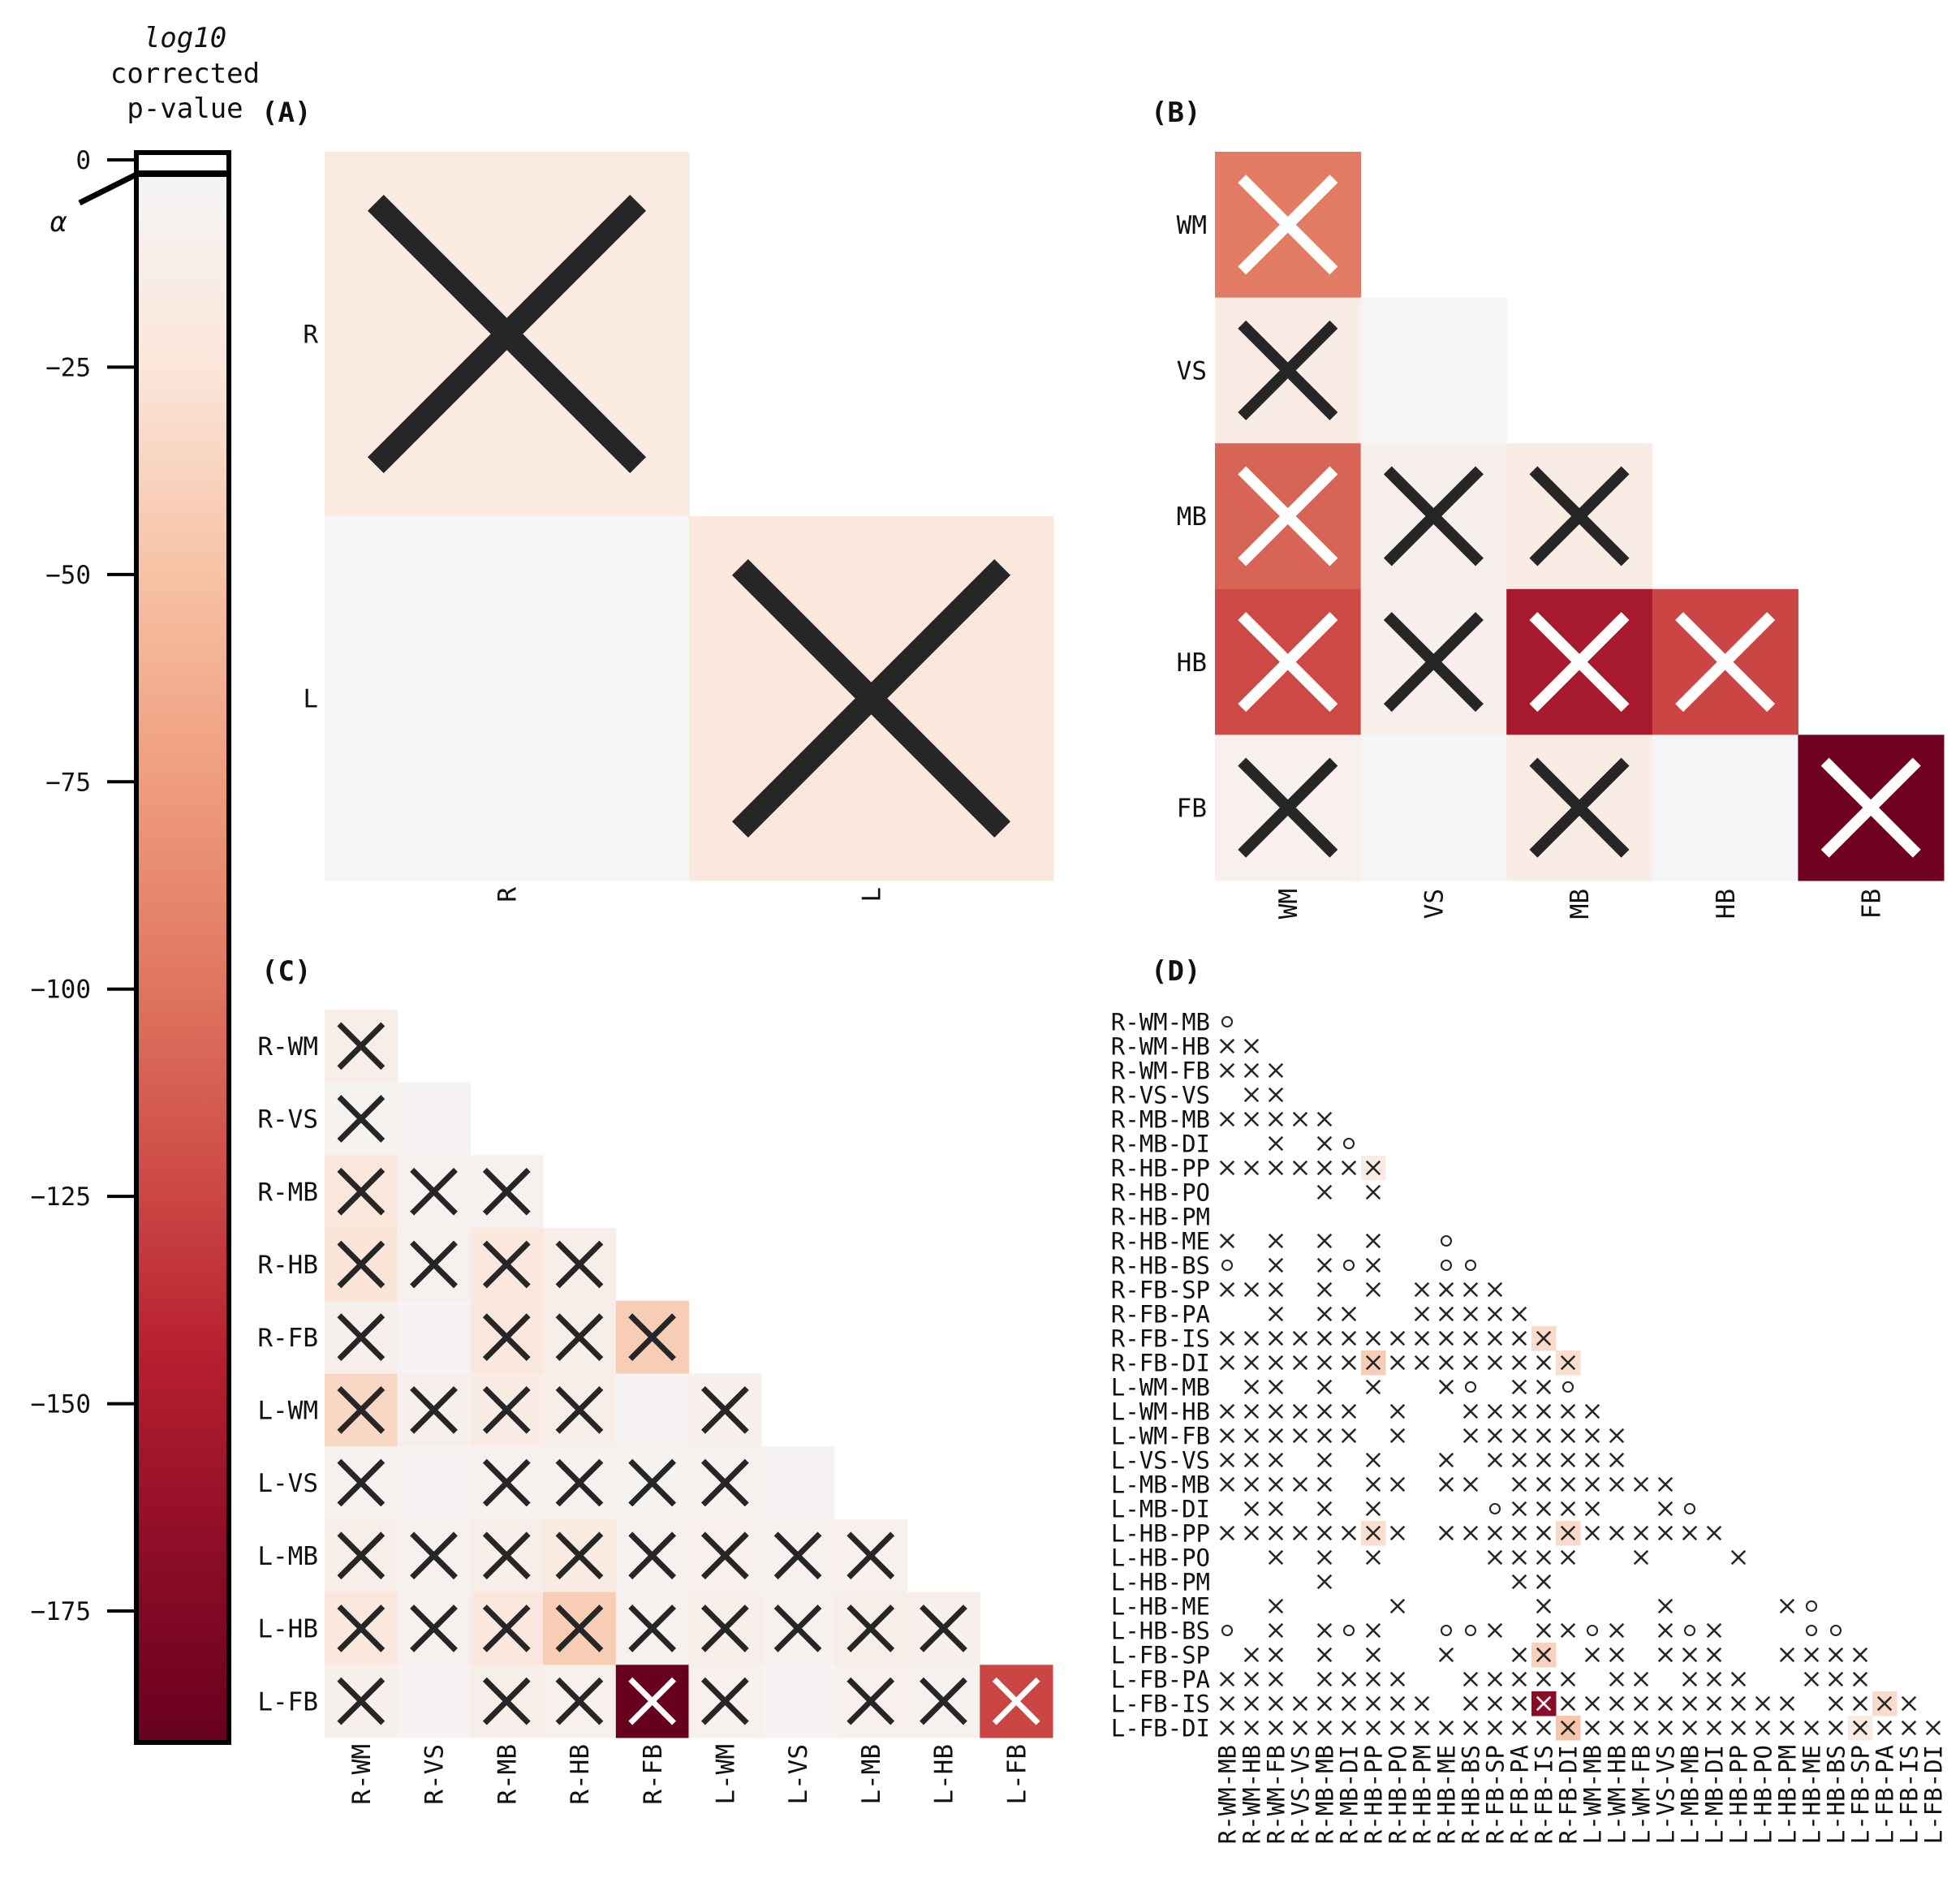 This screenshot has height=1878, width=1960. What do you see at coordinates (1161, 1119) in the screenshot?
I see `row-label: R-MB-MB` at bounding box center [1161, 1119].